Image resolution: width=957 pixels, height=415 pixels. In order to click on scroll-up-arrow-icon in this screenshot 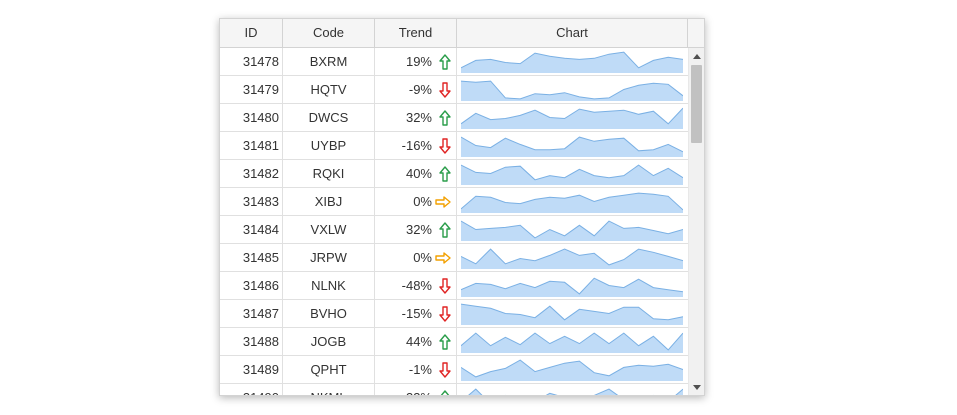, I will do `click(696, 56)`.